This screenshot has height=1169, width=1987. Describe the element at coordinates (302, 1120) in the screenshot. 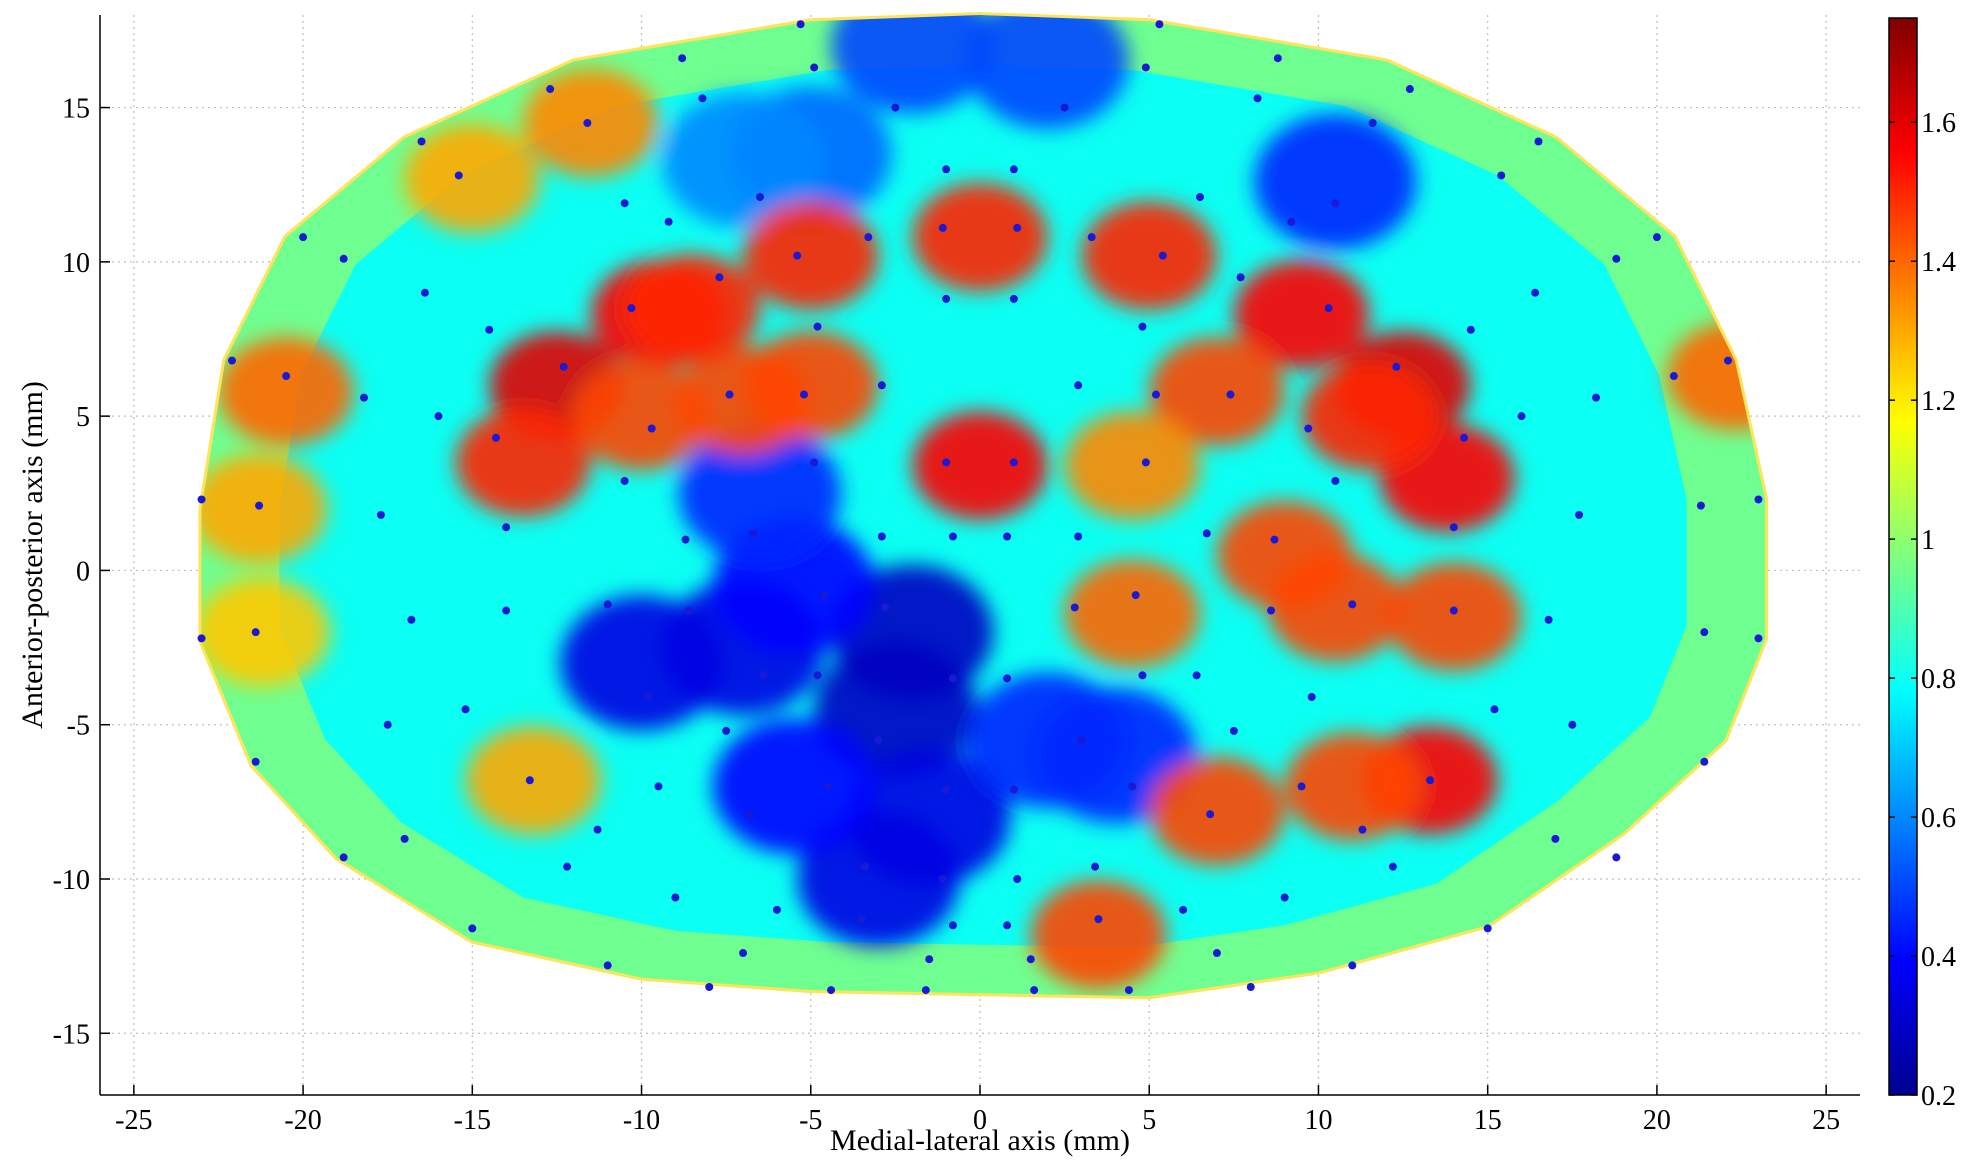

I see `x-tick-label: -20` at that location.